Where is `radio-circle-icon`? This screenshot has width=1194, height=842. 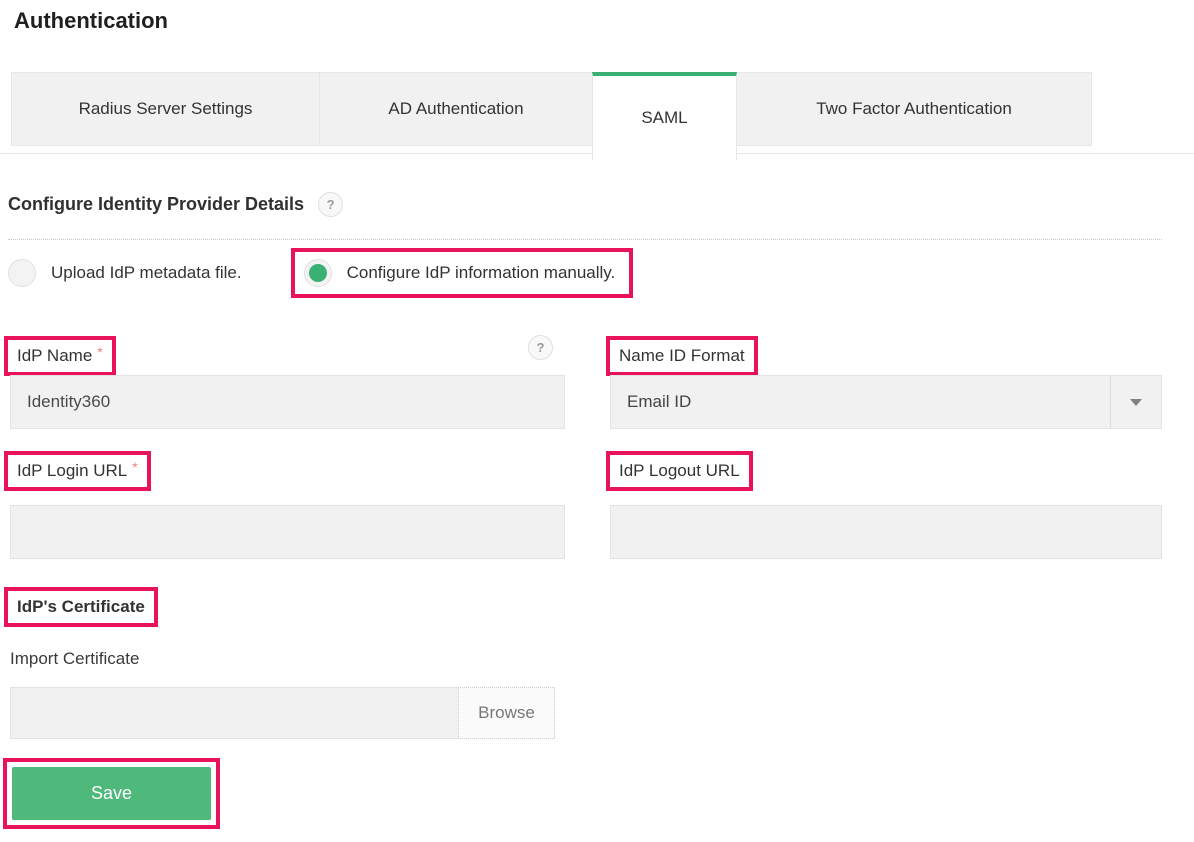 radio-circle-icon is located at coordinates (22, 273).